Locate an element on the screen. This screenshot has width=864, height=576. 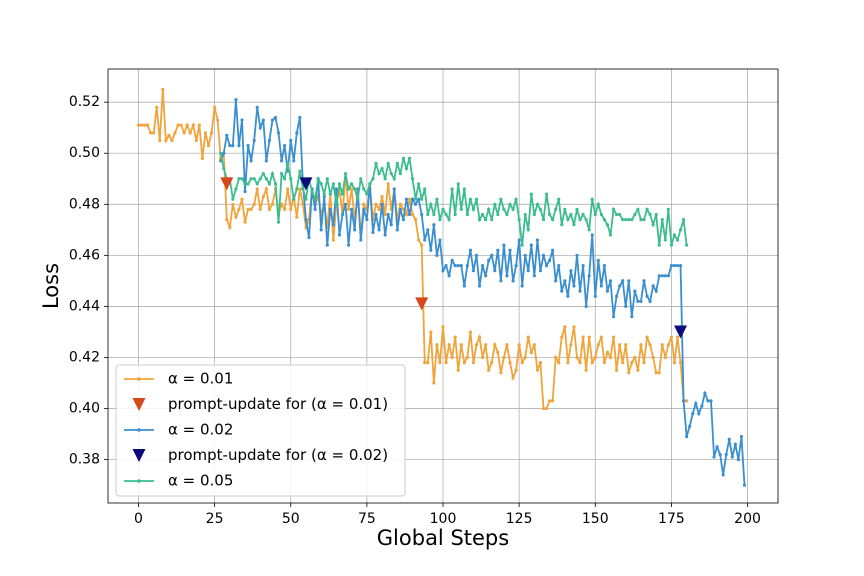
x-tick-label: 75 is located at coordinates (367, 519).